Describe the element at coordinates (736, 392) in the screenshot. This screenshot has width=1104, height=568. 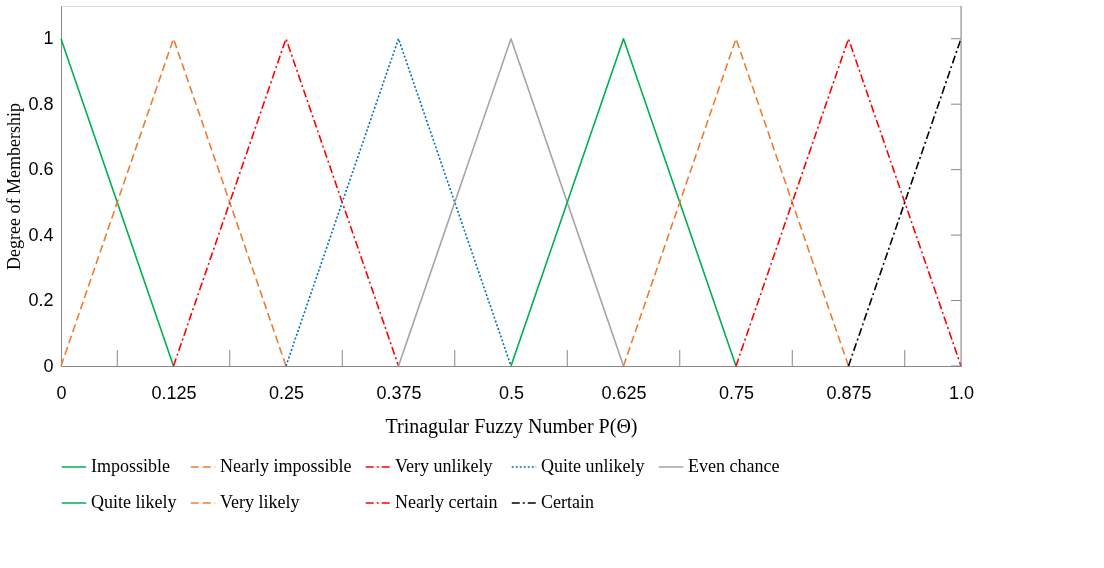
I see `x-tick-label: 0.75` at that location.